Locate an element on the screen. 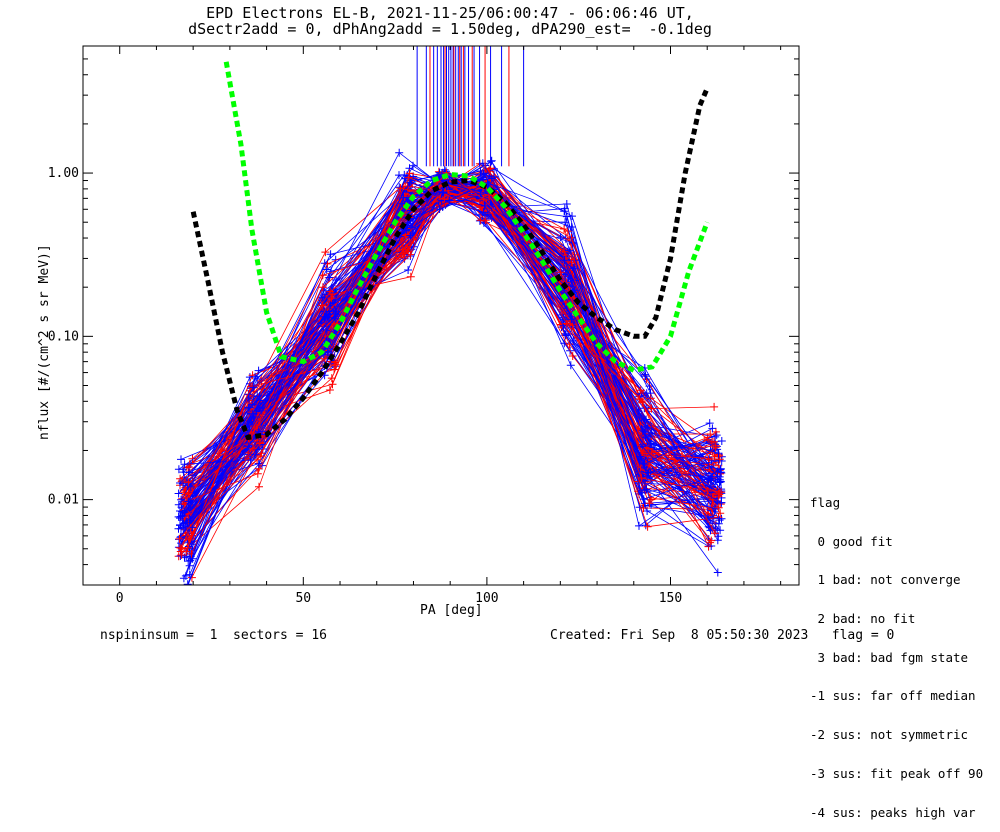 The image size is (1000, 832). footer-left-info: nspininsum = 1 sectors = 16 is located at coordinates (213, 635).